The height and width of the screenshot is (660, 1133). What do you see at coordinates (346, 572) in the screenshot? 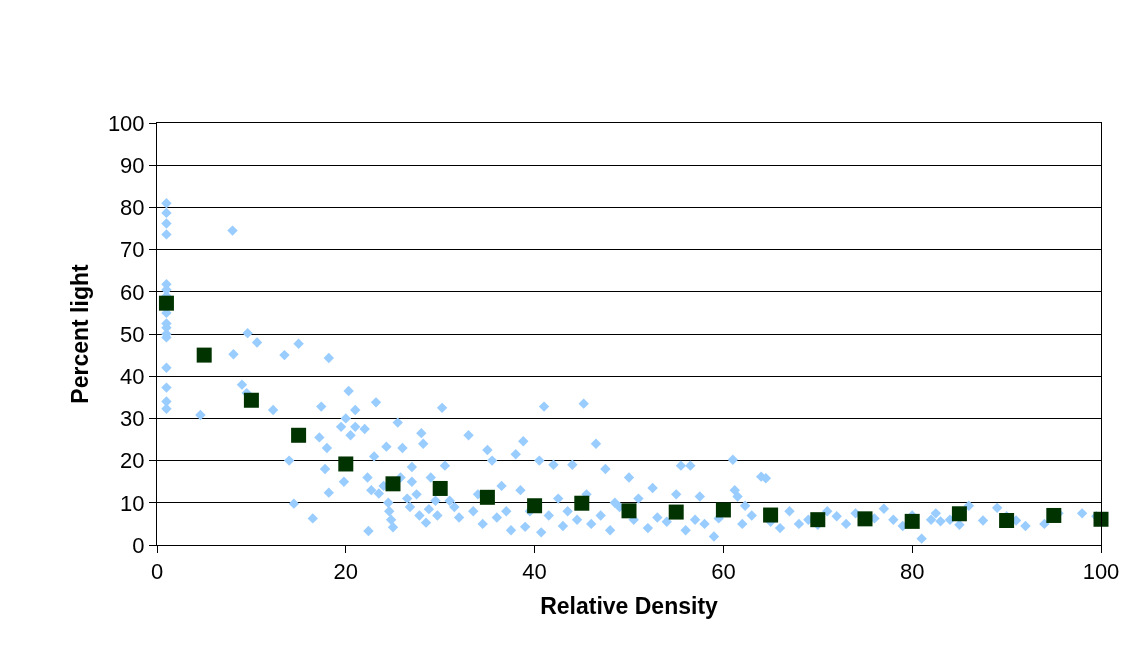
I see `x-tick-label: 20` at bounding box center [346, 572].